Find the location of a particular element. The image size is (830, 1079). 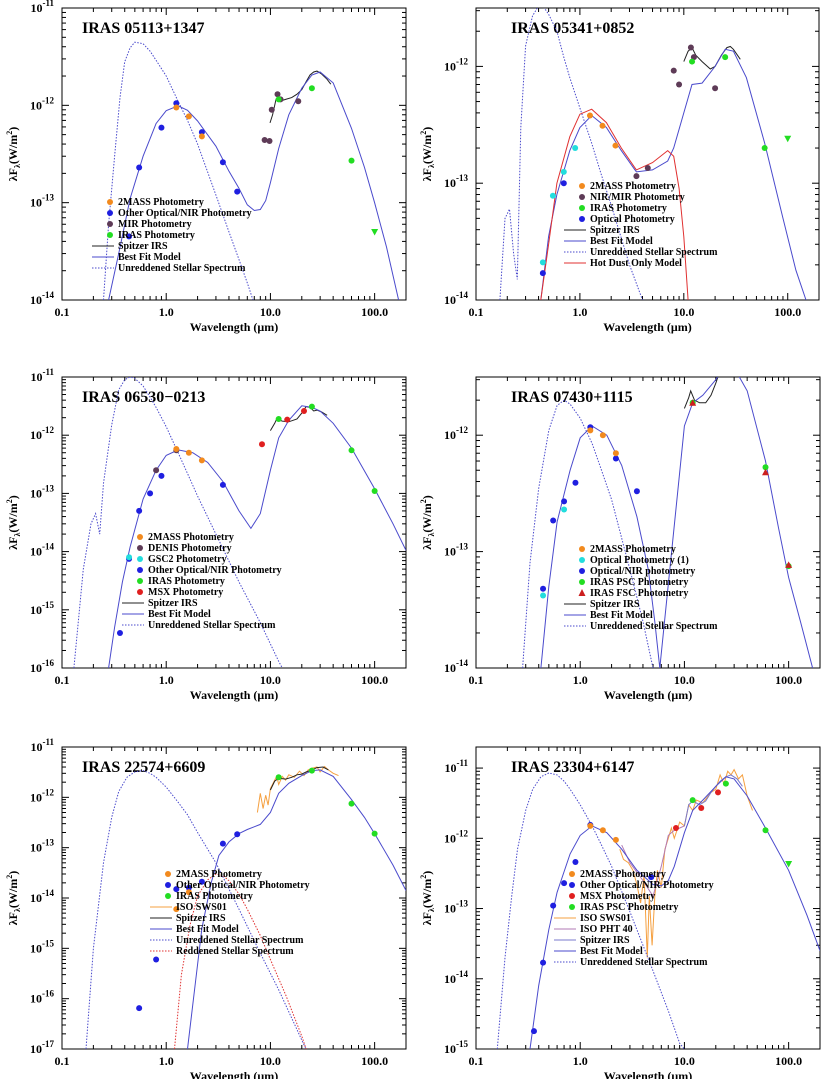

y-tick-label: 10-16 is located at coordinates (42, 997).